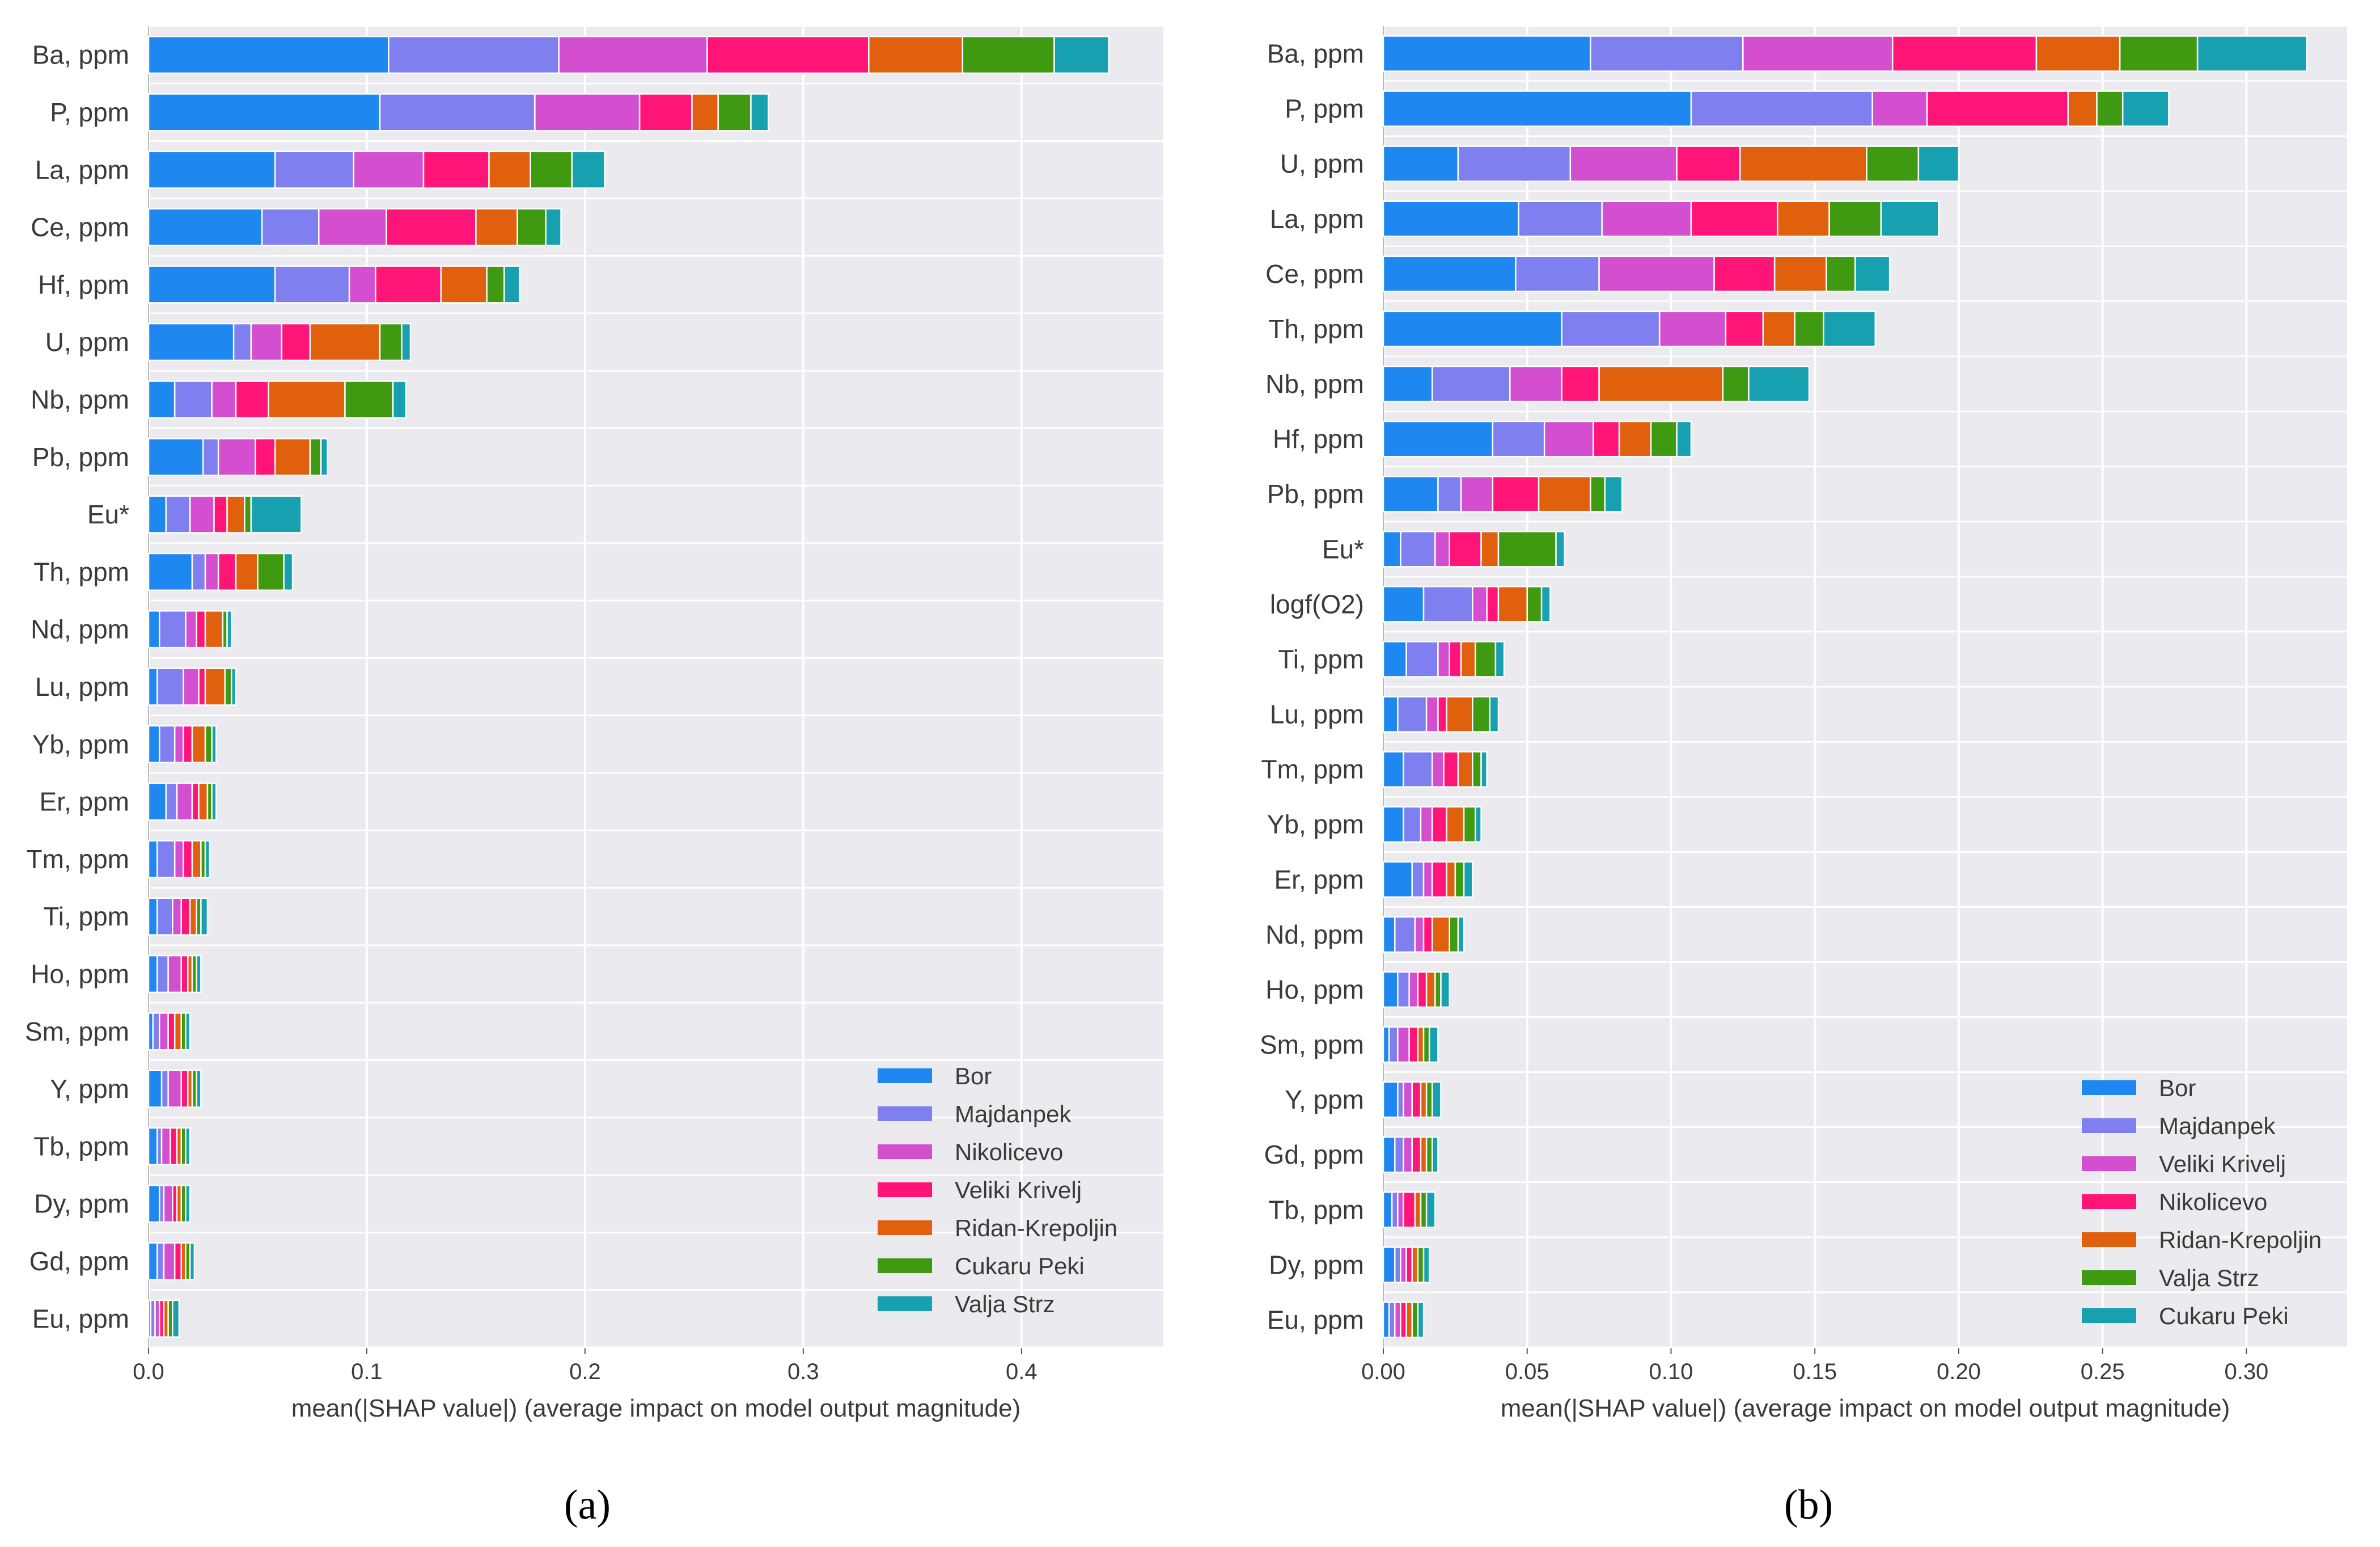  Describe the element at coordinates (81, 1146) in the screenshot. I see `y-tick-label: Tb, ppm` at that location.